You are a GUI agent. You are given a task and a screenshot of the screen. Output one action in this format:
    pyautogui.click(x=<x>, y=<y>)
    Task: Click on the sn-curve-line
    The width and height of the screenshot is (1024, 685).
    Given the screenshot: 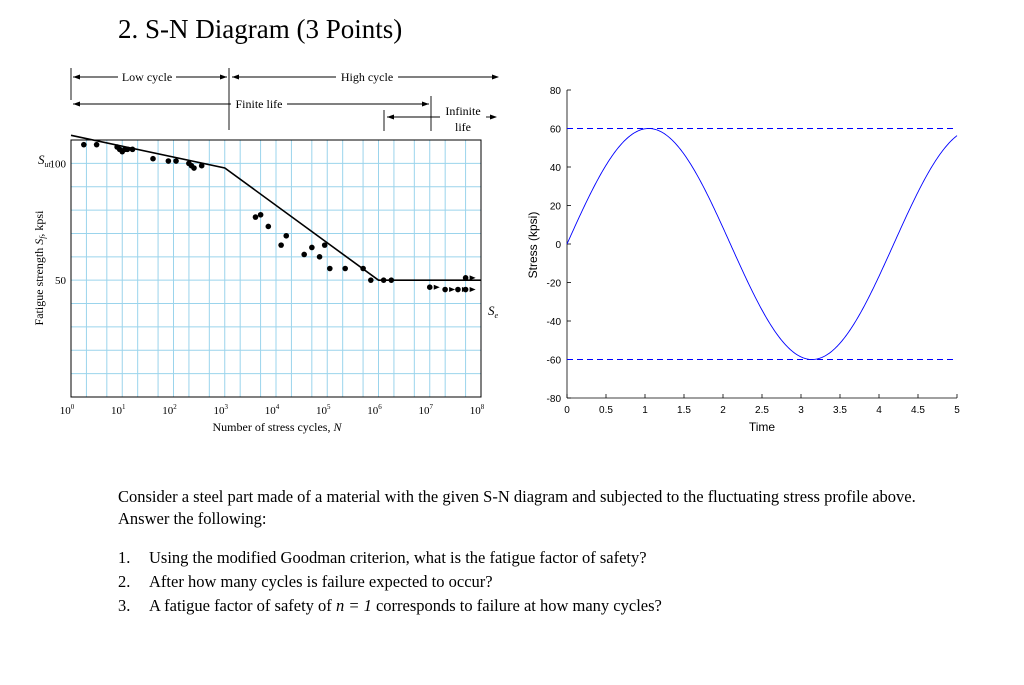 What is the action you would take?
    pyautogui.click(x=275, y=207)
    